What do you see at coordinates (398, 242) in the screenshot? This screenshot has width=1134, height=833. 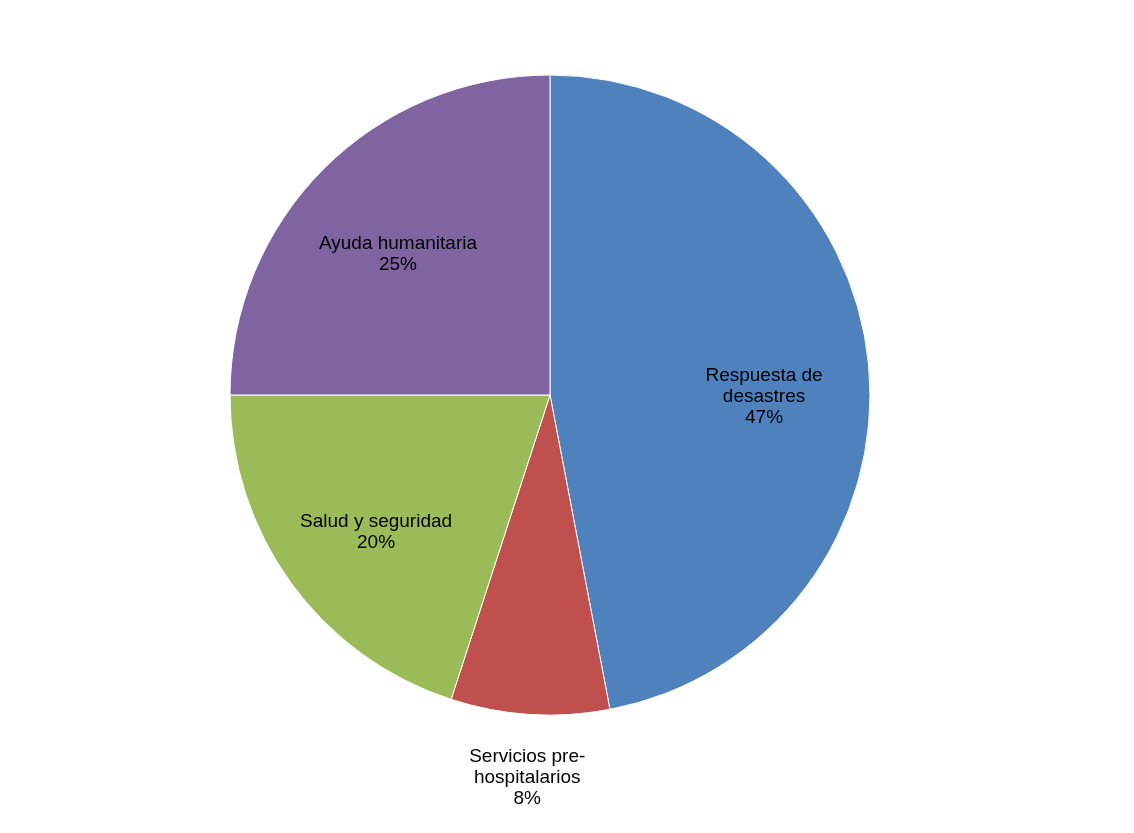 I see `slice-label: Ayuda humanitaria` at bounding box center [398, 242].